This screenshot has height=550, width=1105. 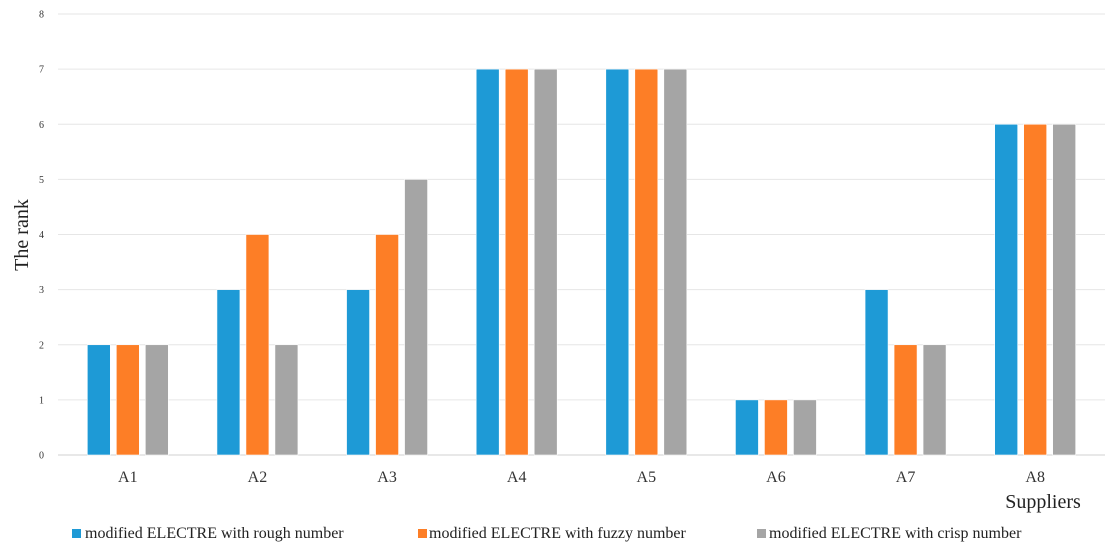 I want to click on legend-label: modified ELECTRE with rough number, so click(x=214, y=533).